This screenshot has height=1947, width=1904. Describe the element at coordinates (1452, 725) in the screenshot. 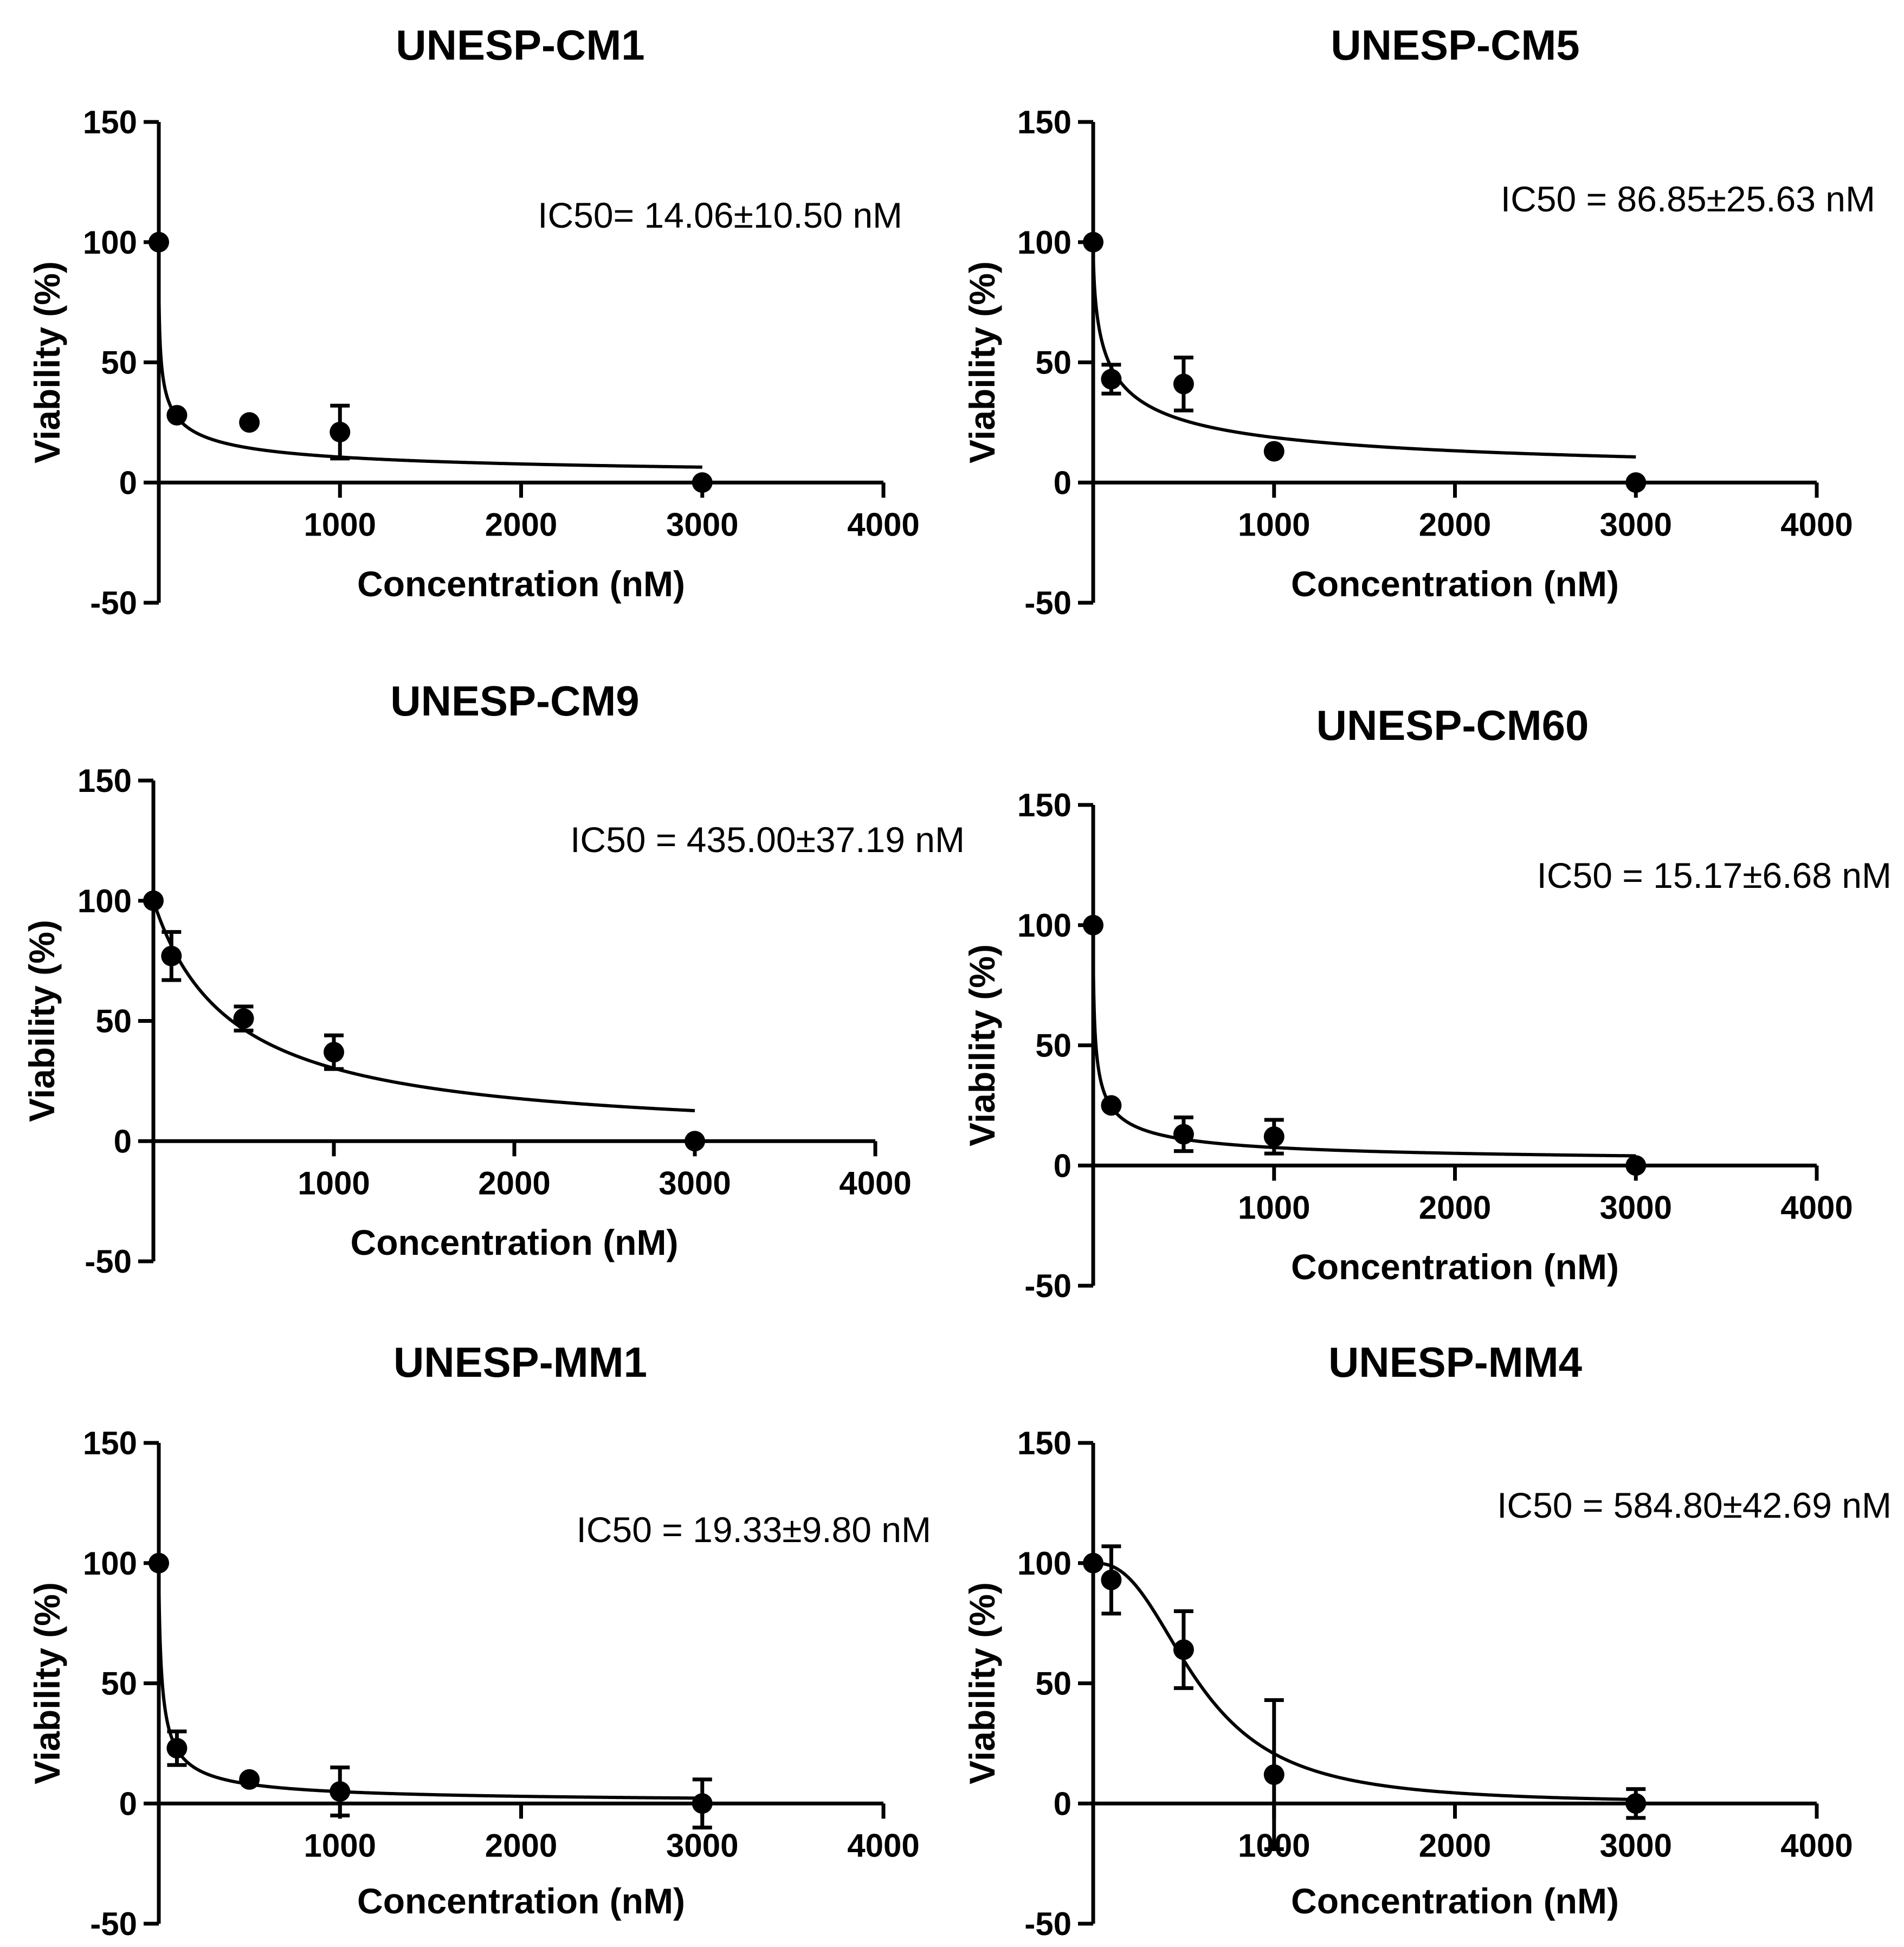

I see `chart-title: UNESP-CM60` at that location.